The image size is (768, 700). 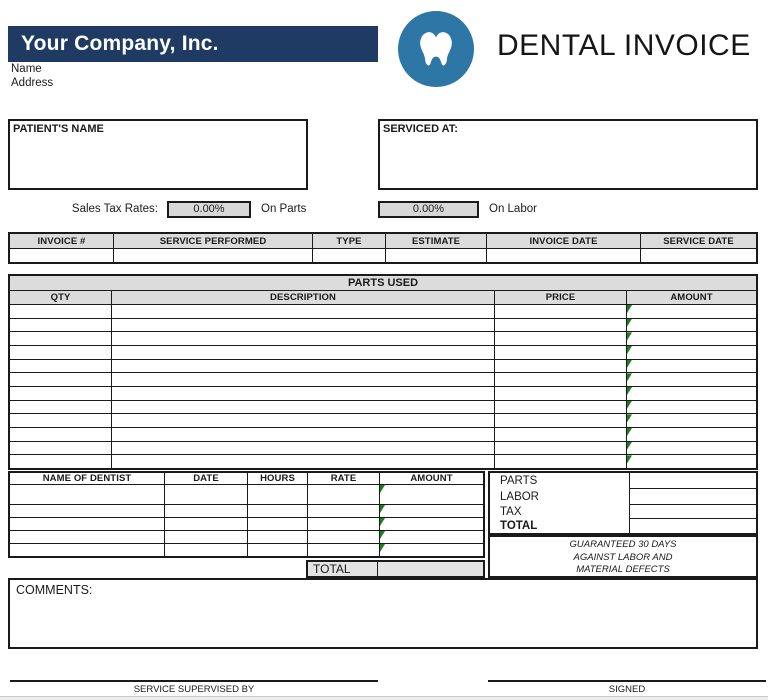 I want to click on parts-tax-rate-field: 0.00%, so click(x=209, y=209).